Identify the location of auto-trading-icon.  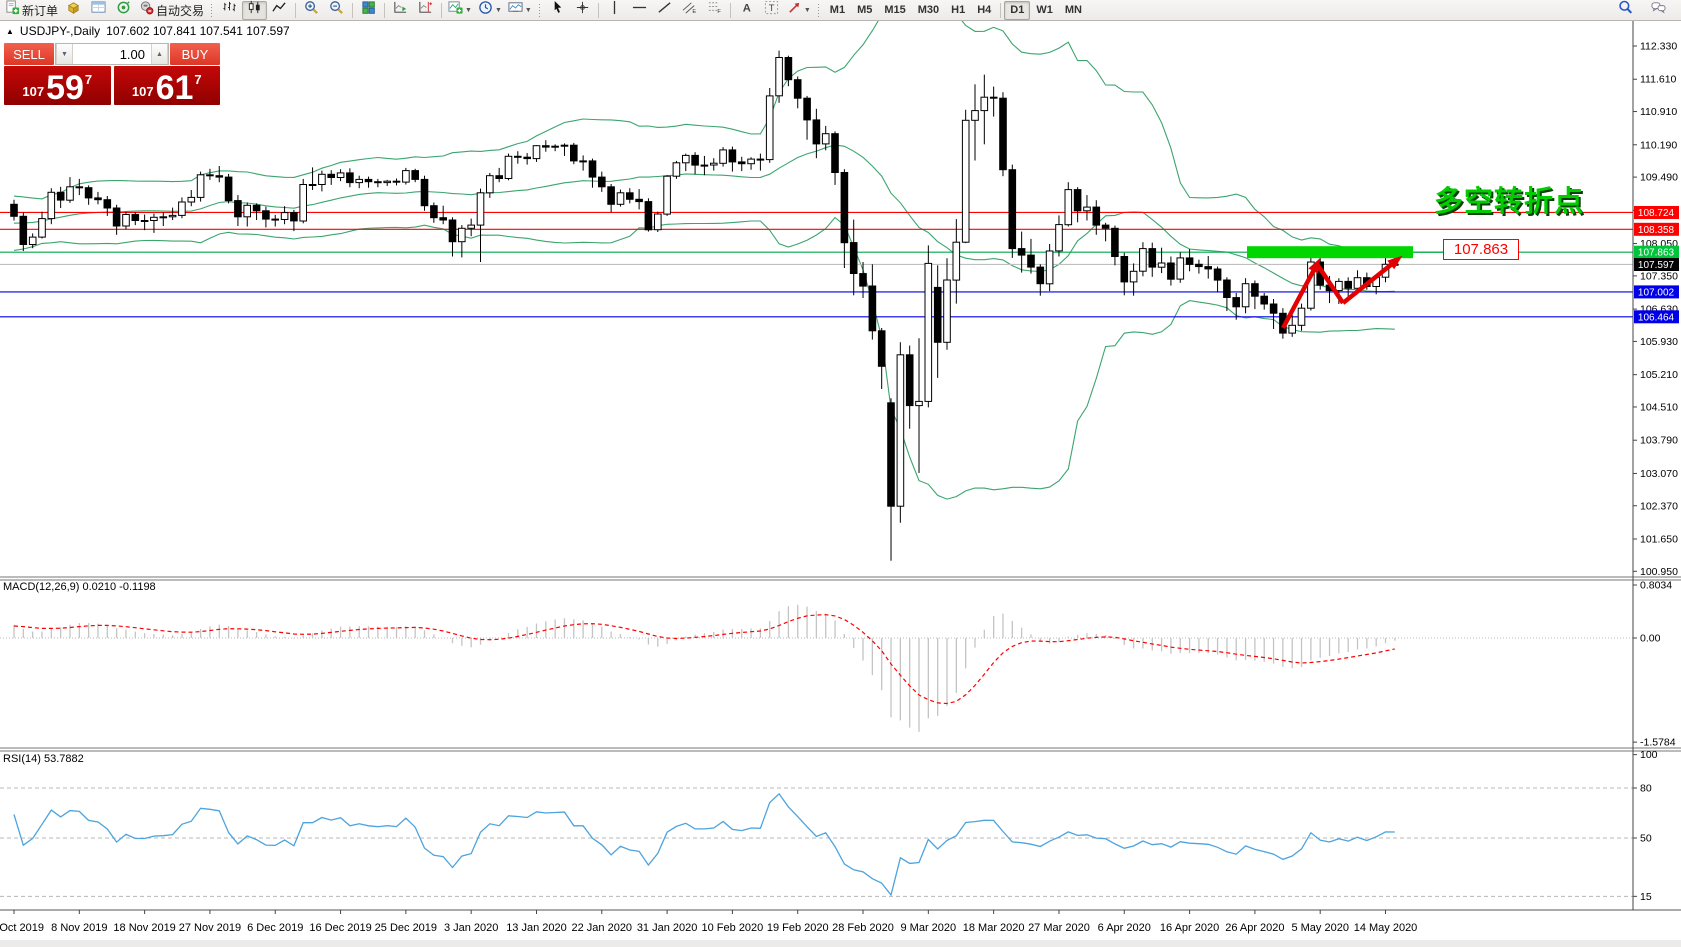
(146, 10).